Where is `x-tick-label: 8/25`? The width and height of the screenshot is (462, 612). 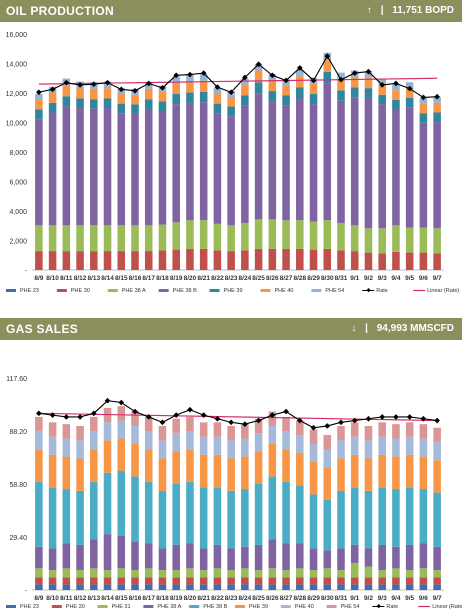 x-tick-label: 8/25 is located at coordinates (258, 278).